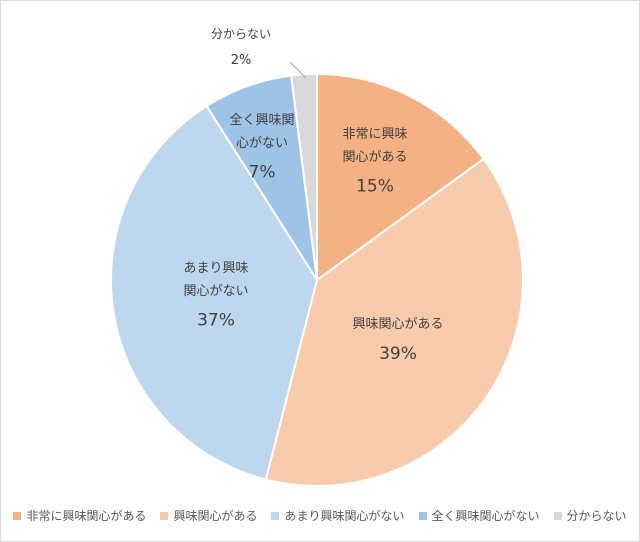 This screenshot has height=542, width=640. Describe the element at coordinates (215, 268) in the screenshot. I see `slice-label-3-line-1: あまり興味` at that location.